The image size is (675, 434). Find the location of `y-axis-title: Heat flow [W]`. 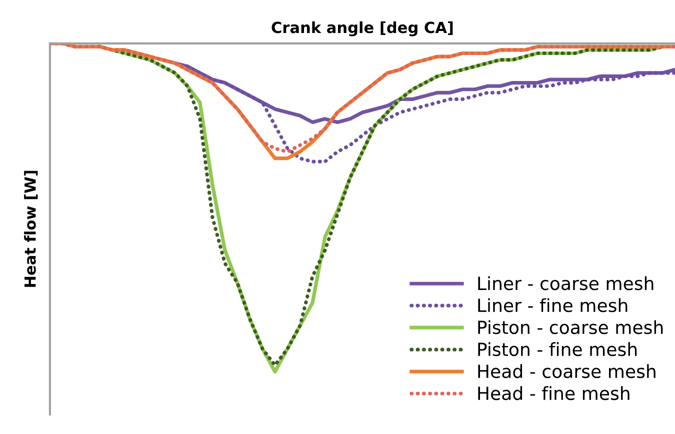

y-axis-title: Heat flow [W] is located at coordinates (31, 228).